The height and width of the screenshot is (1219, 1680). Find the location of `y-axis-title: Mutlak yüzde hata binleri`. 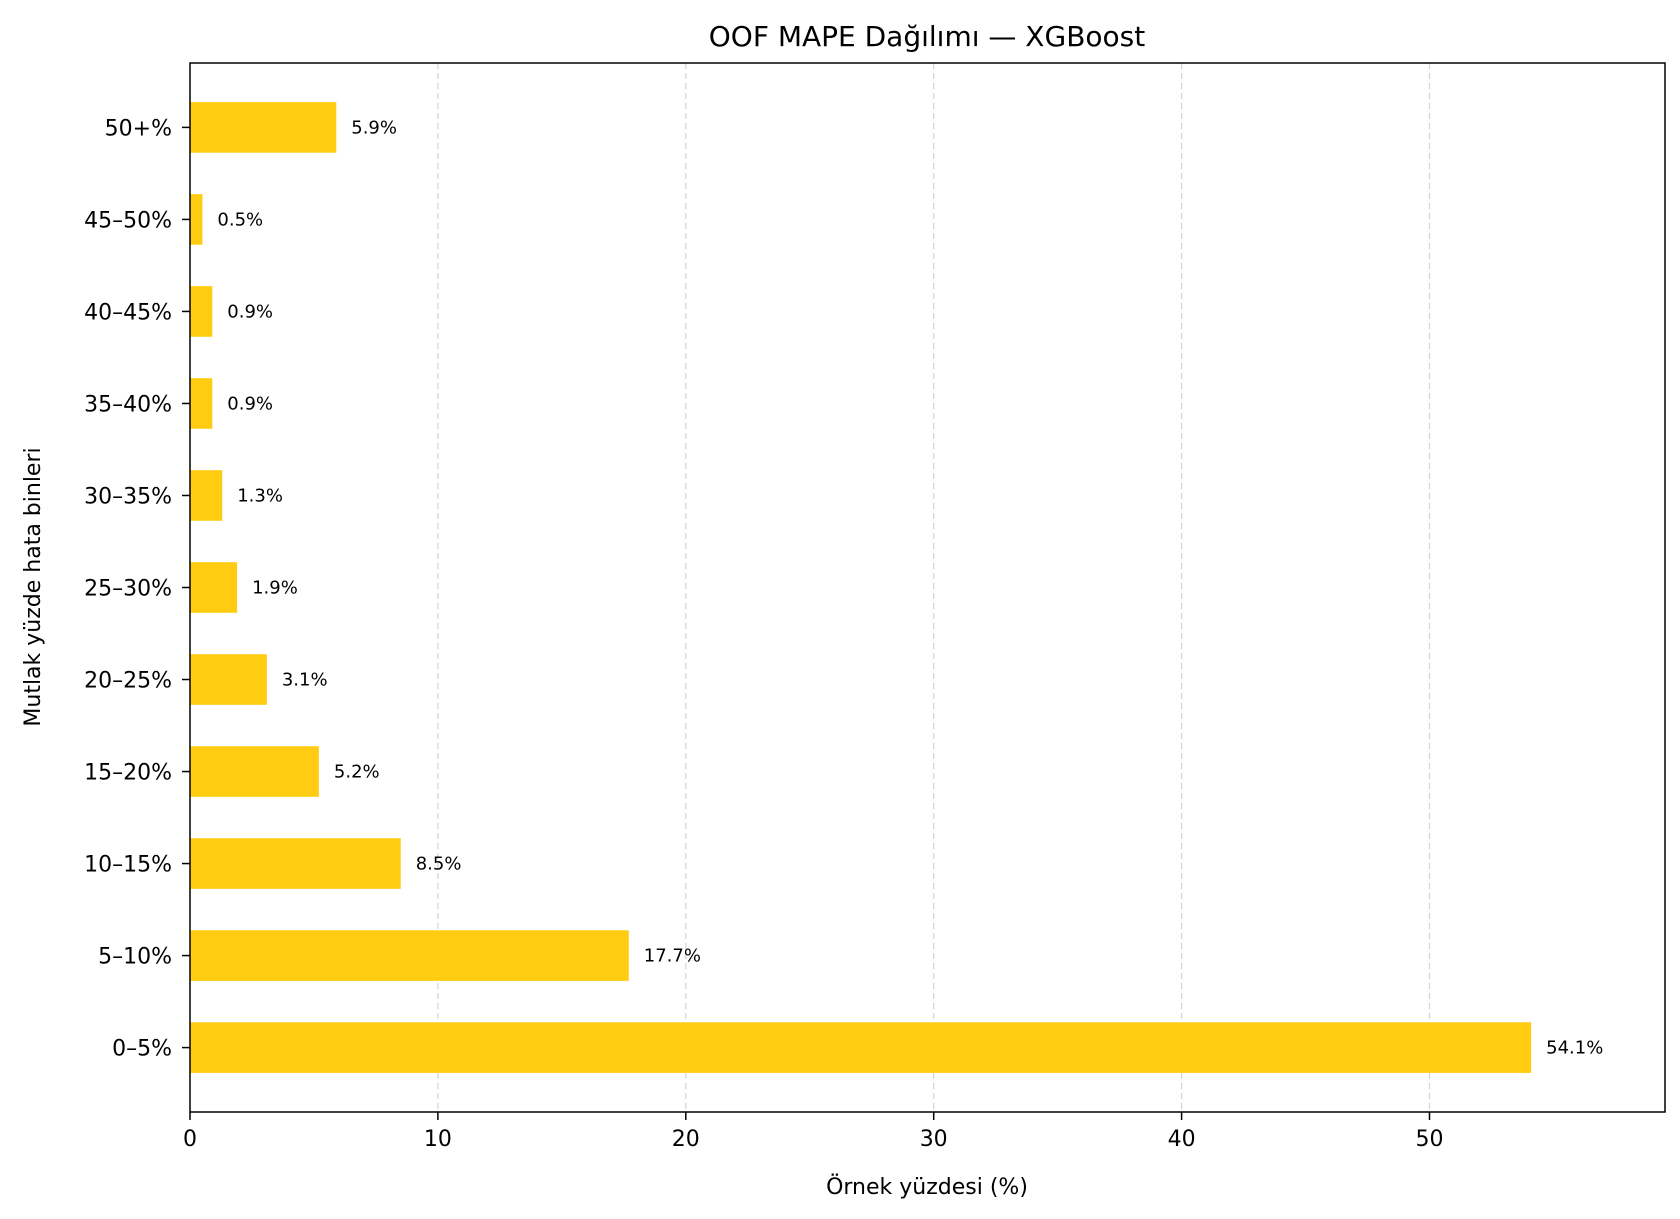

y-axis-title: Mutlak yüzde hata binleri is located at coordinates (33, 586).